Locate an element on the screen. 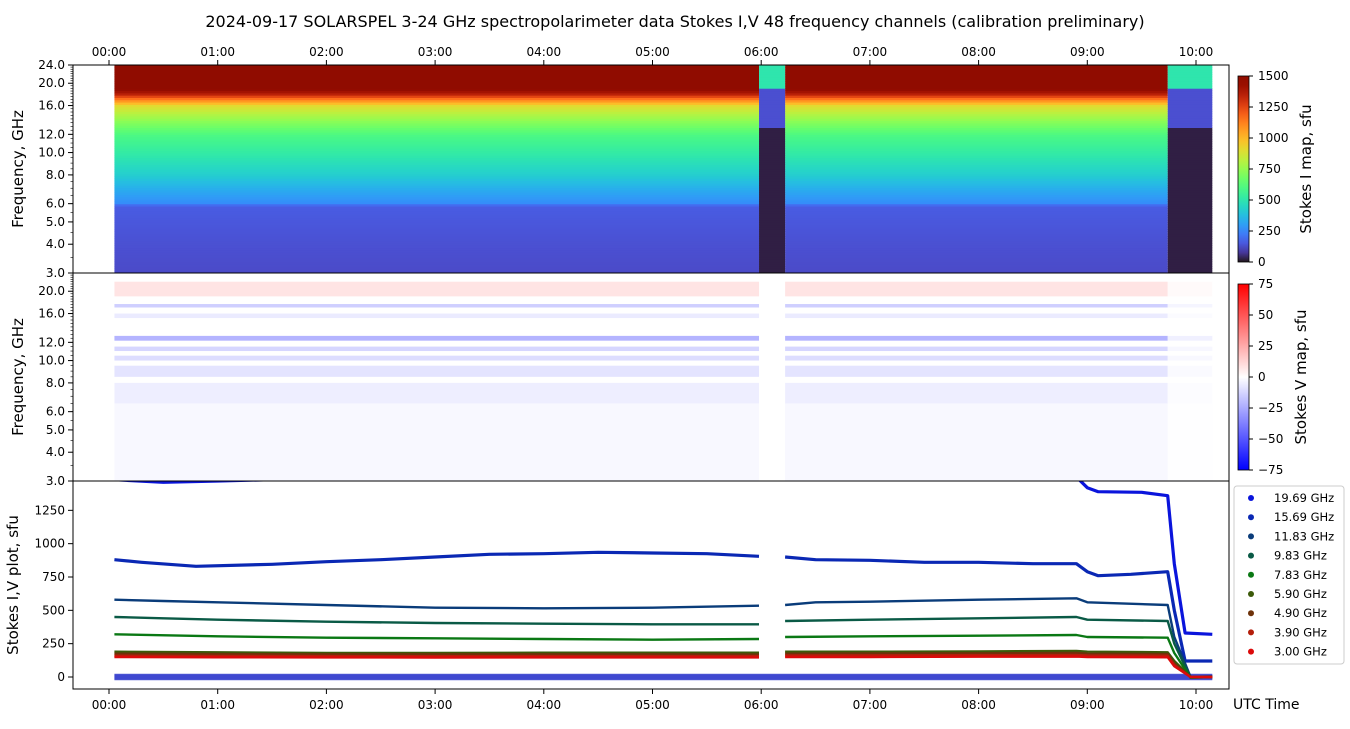  y-tick-label: 16.0 is located at coordinates (51, 106).